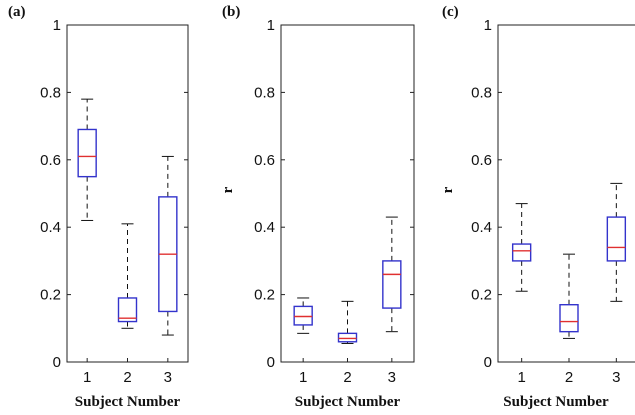 Image resolution: width=635 pixels, height=415 pixels. What do you see at coordinates (450, 12) in the screenshot?
I see `panel-label: (c)` at bounding box center [450, 12].